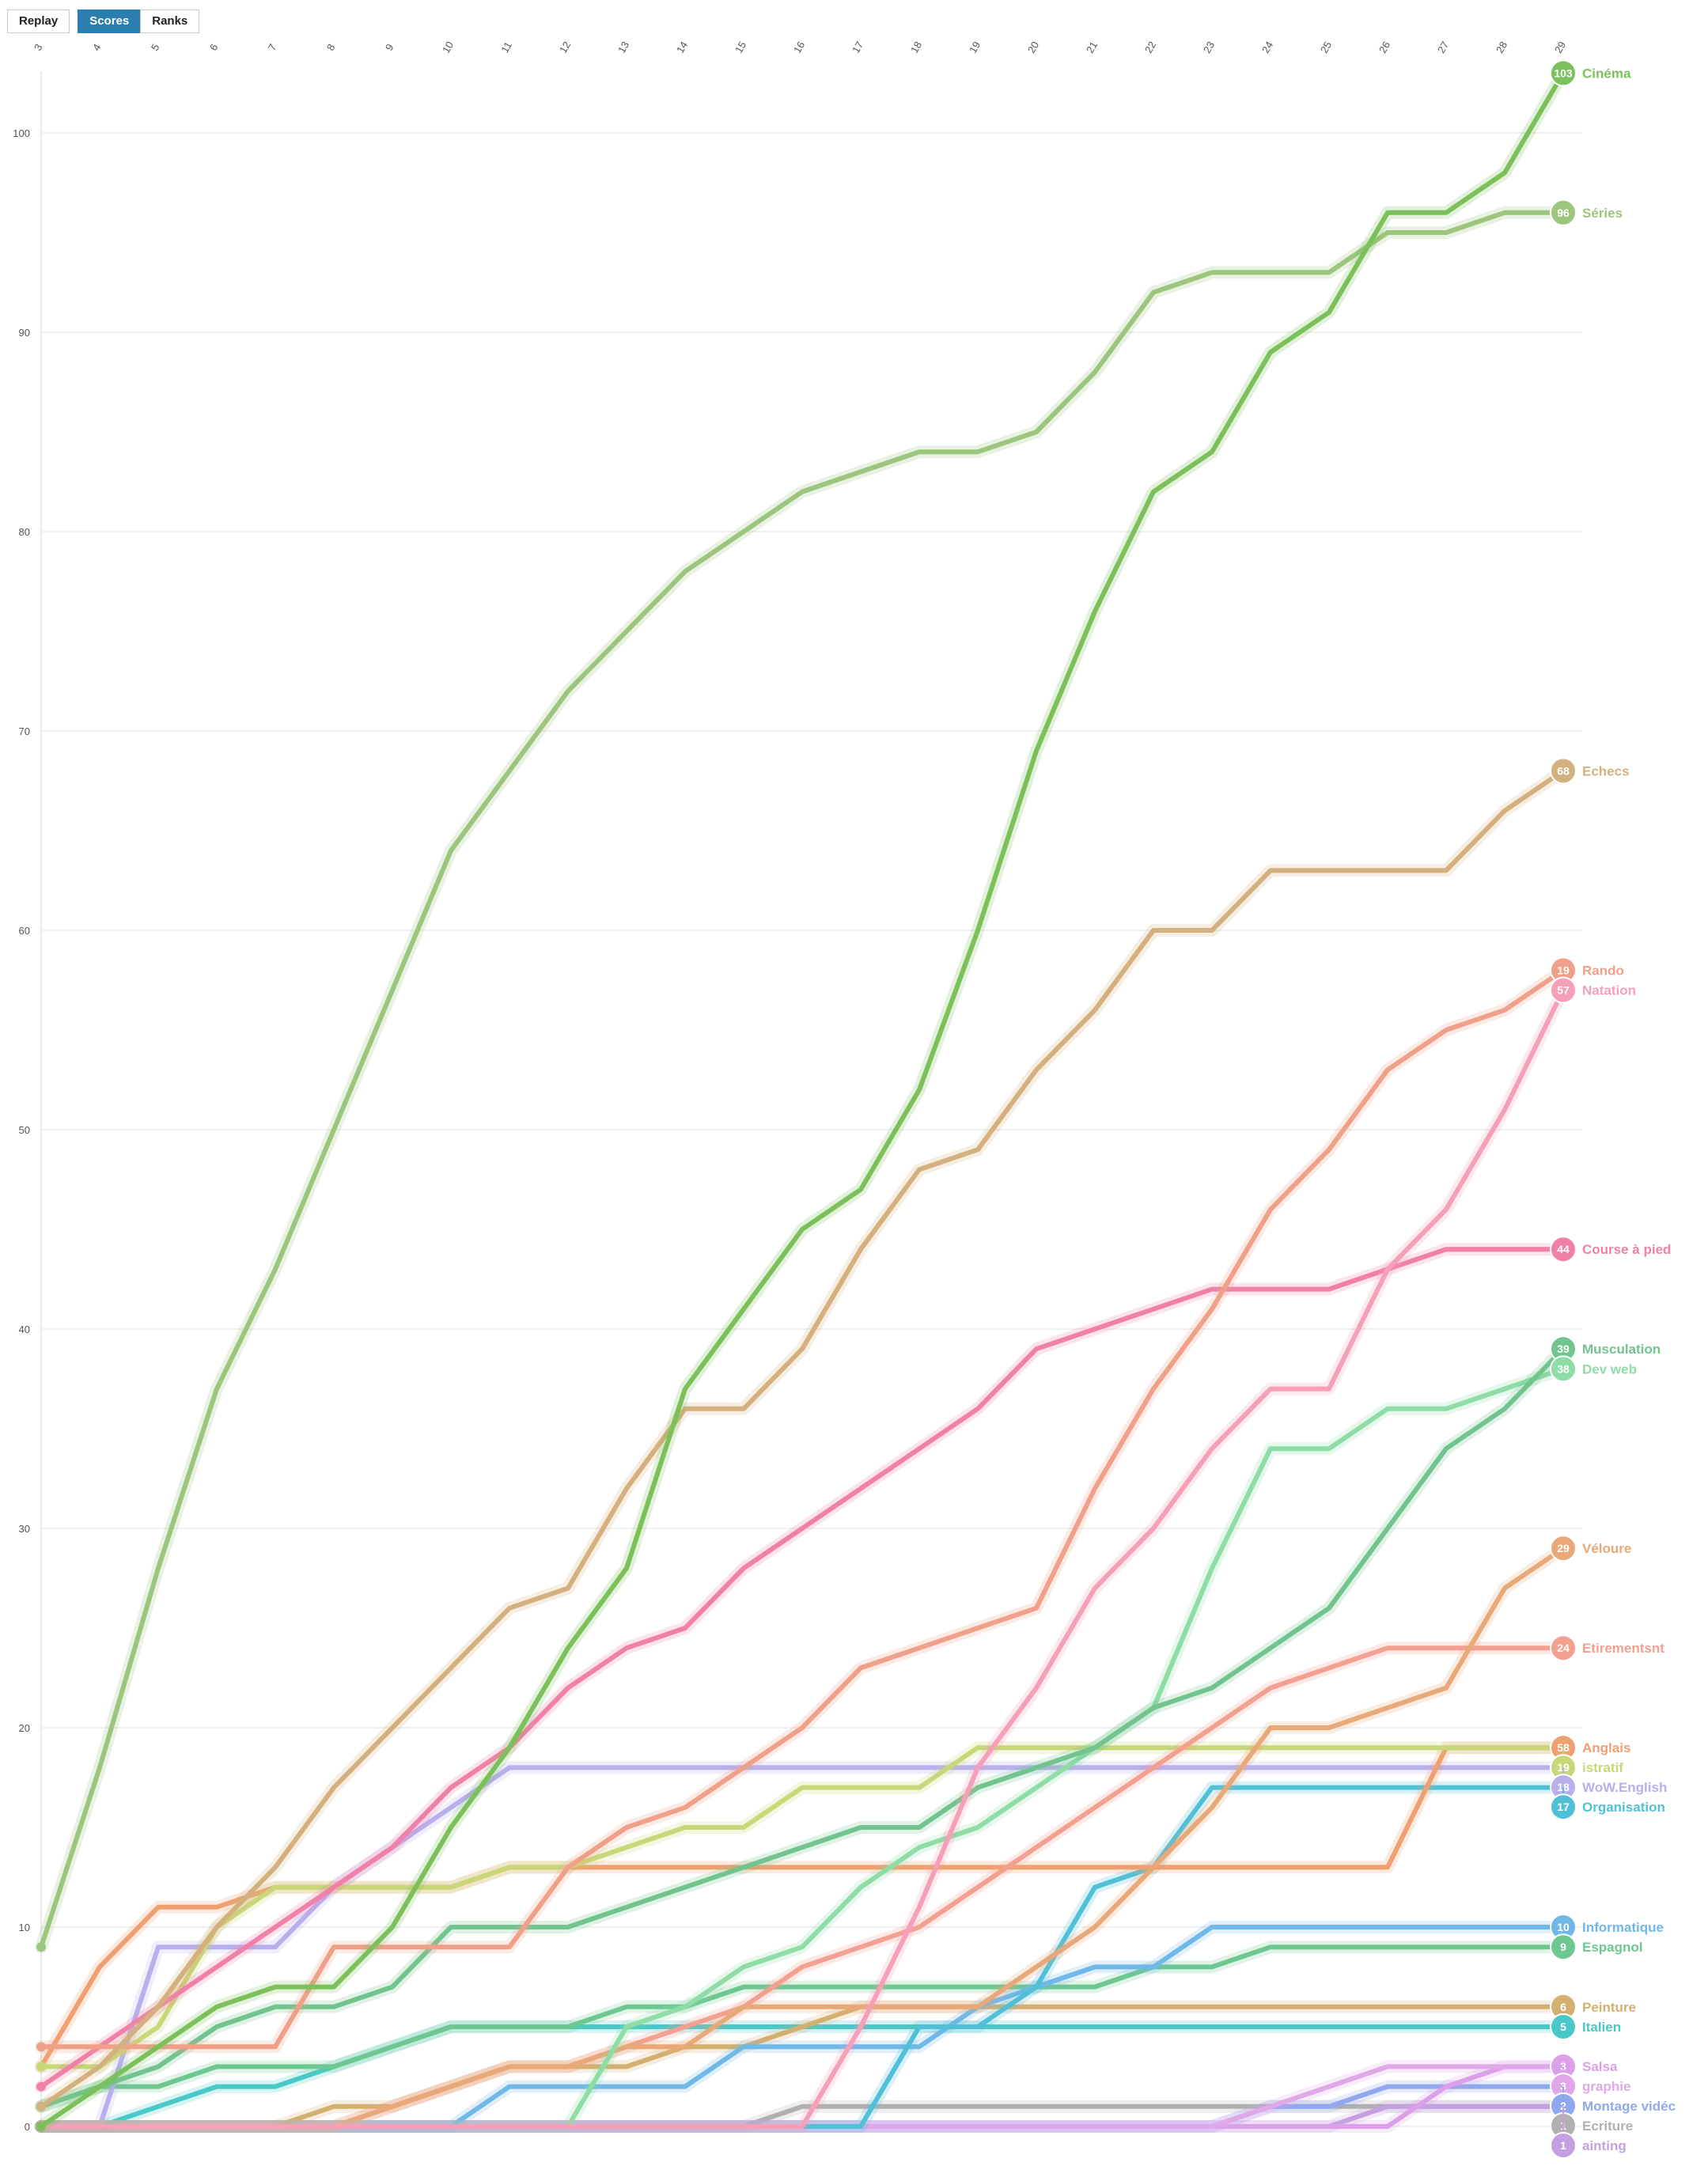 Image resolution: width=1708 pixels, height=2166 pixels. What do you see at coordinates (1610, 1368) in the screenshot?
I see `series-name-label: Dev web` at bounding box center [1610, 1368].